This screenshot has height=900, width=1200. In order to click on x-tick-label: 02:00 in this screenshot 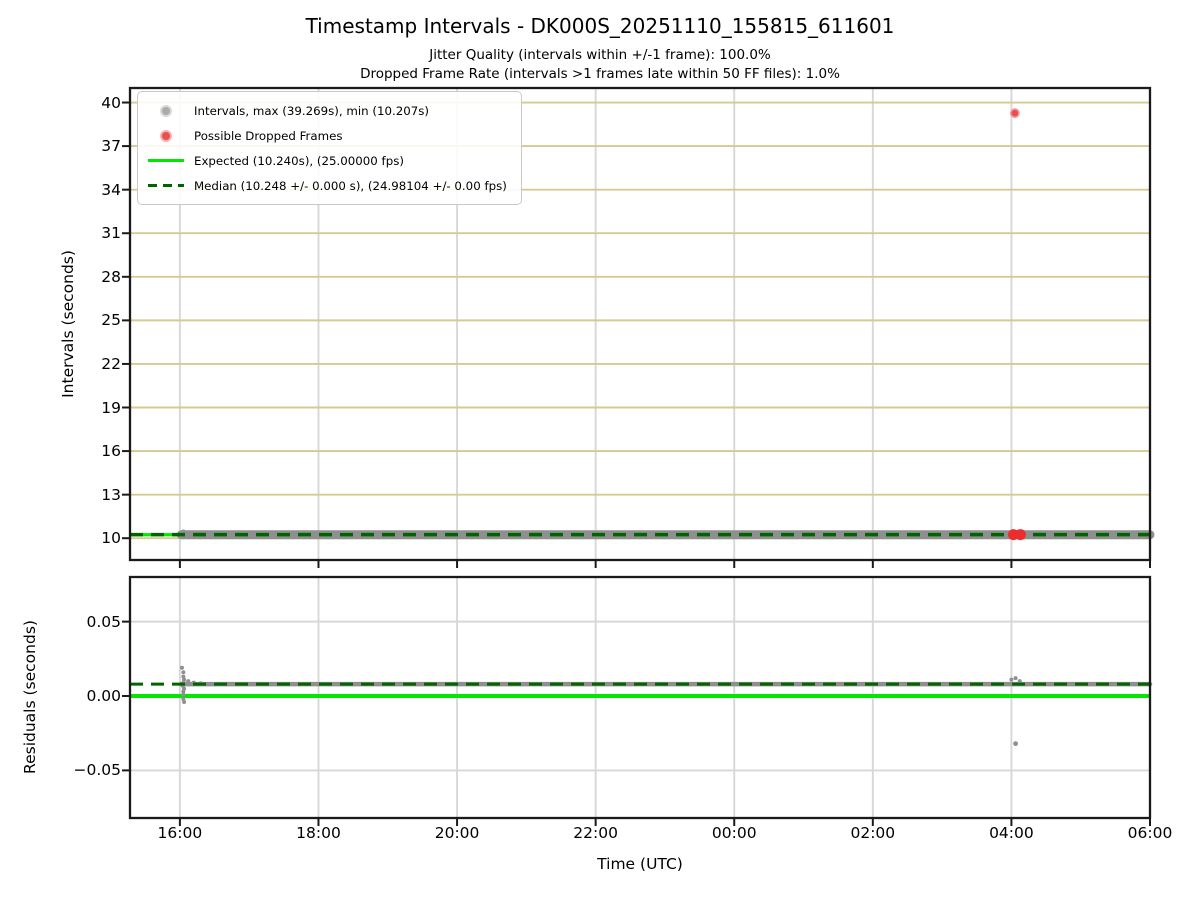, I will do `click(873, 833)`.